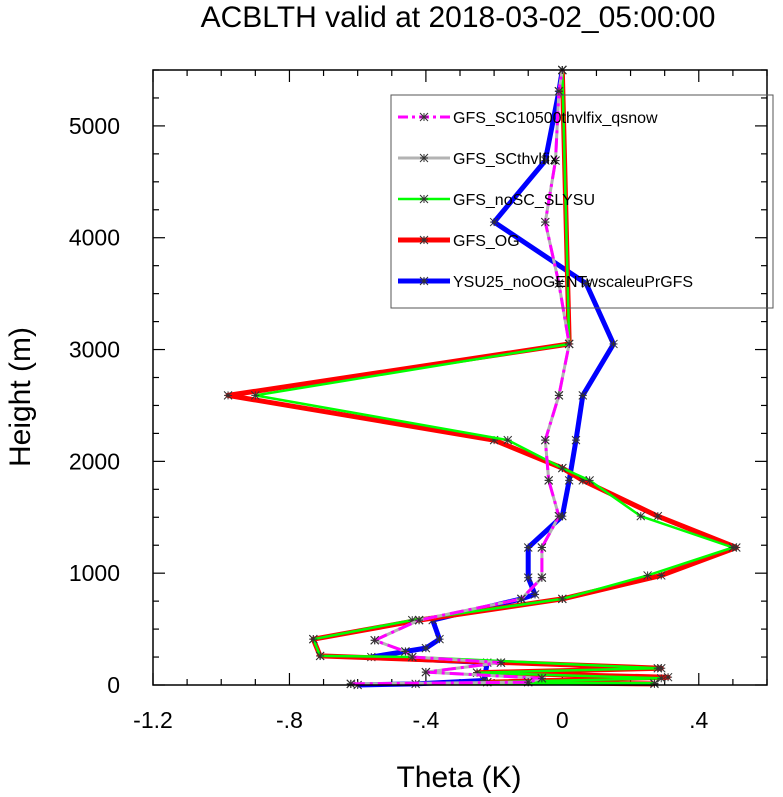 This screenshot has height=797, width=783. Describe the element at coordinates (153, 720) in the screenshot. I see `x-tick-label: -1.2` at that location.